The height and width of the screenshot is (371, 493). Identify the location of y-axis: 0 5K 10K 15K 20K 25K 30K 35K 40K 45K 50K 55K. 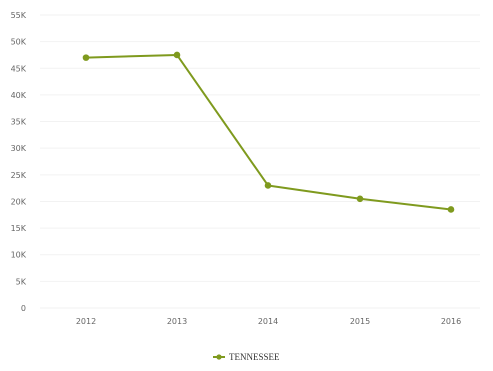
(19, 162).